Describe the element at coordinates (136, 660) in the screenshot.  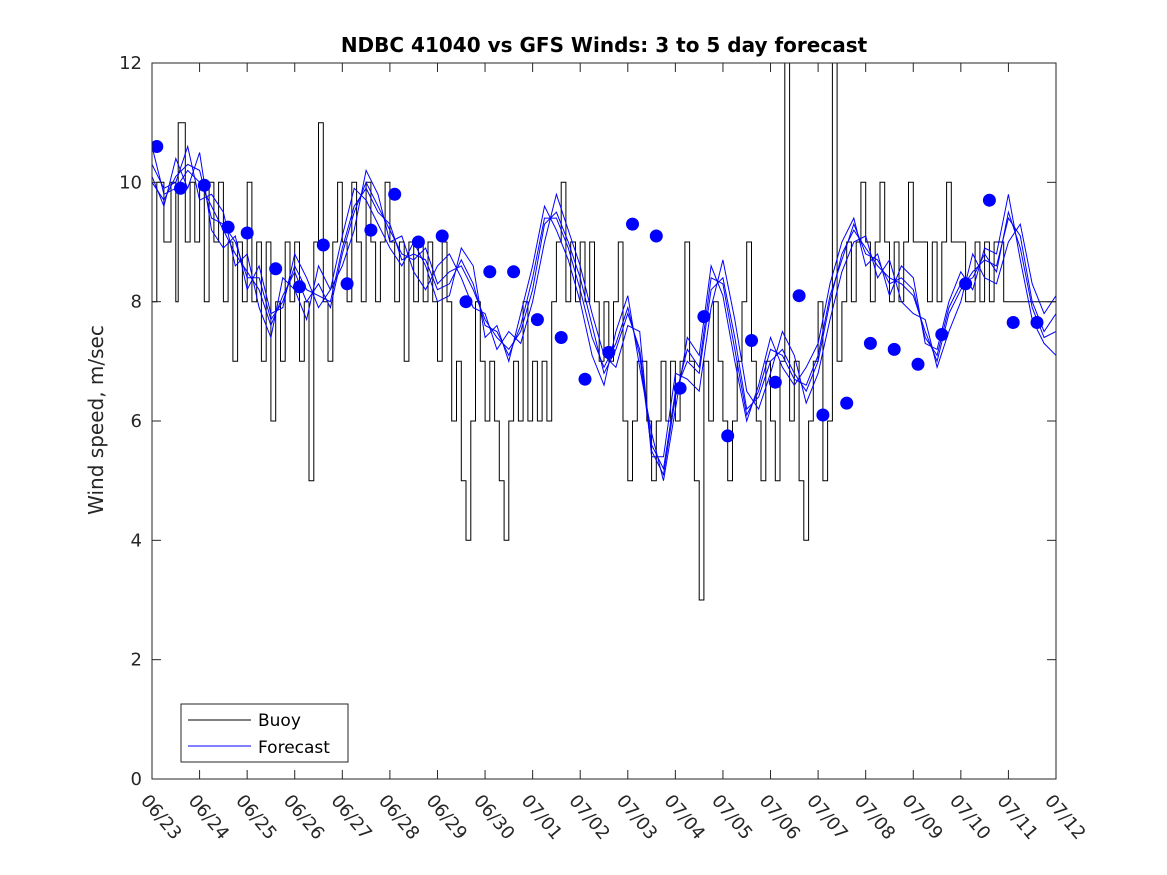
I see `y-tick-label: 2` at that location.